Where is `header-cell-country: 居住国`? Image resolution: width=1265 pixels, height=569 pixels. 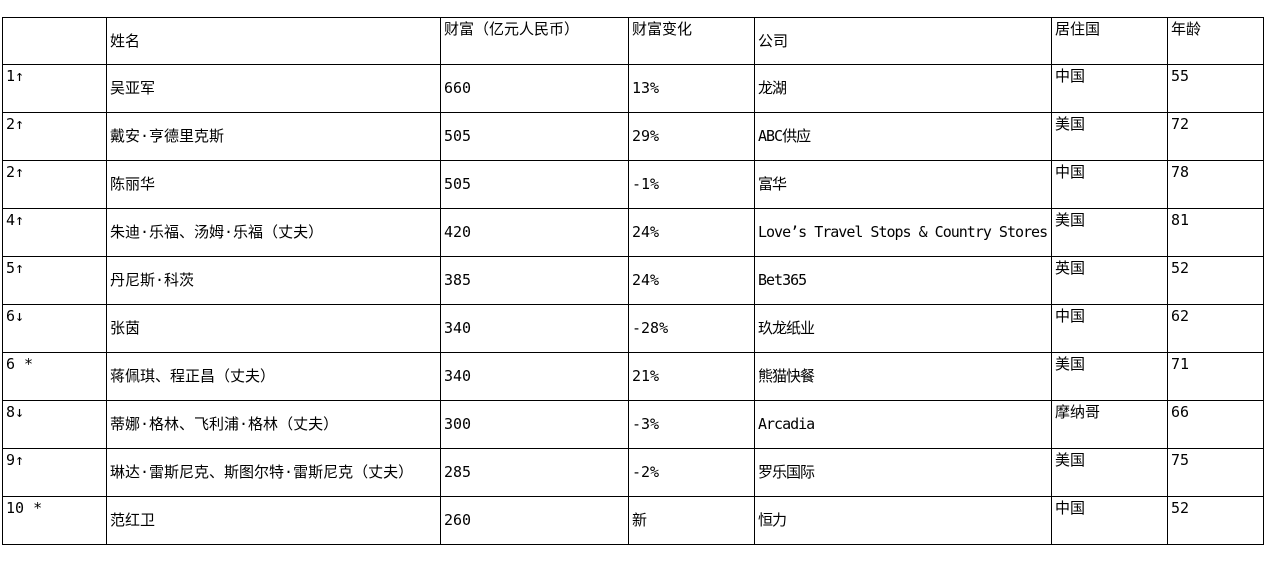
header-cell-country: 居住国 is located at coordinates (1109, 41).